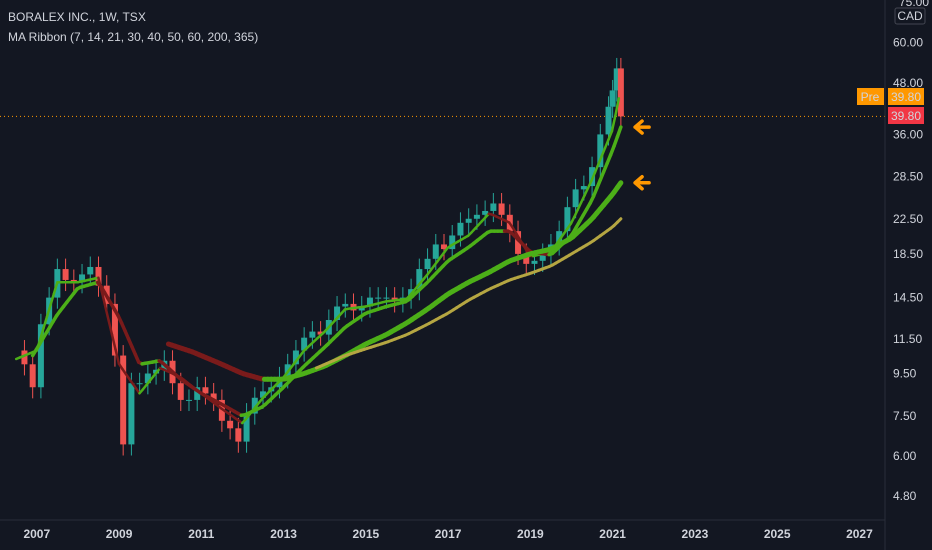 The width and height of the screenshot is (932, 550). I want to click on y-tick-label: 18.50, so click(908, 254).